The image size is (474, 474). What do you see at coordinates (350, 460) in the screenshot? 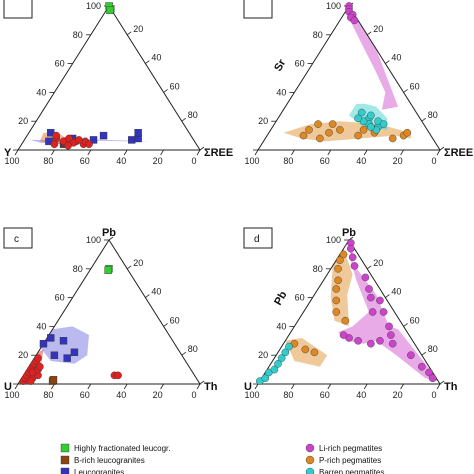
I see `legend-label: P-rich pegmatites` at bounding box center [350, 460].